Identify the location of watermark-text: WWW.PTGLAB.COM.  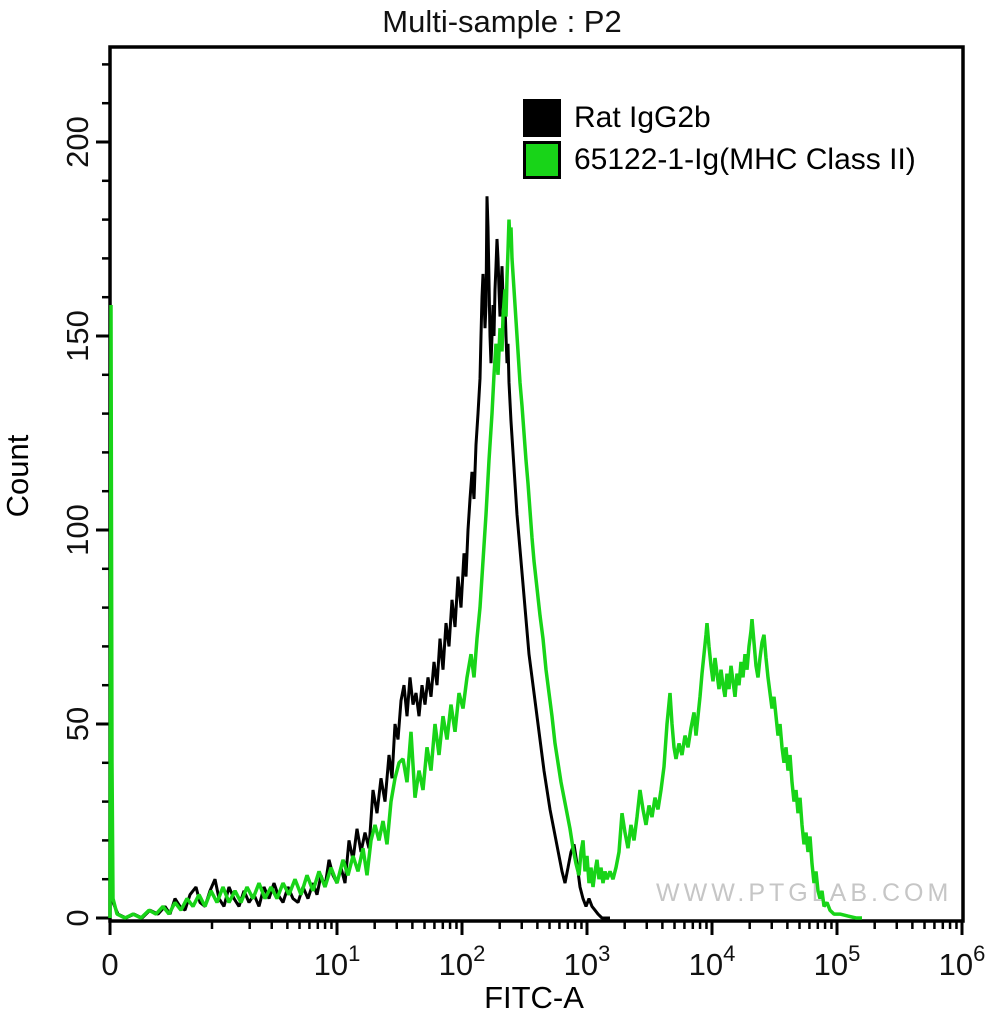
(804, 893).